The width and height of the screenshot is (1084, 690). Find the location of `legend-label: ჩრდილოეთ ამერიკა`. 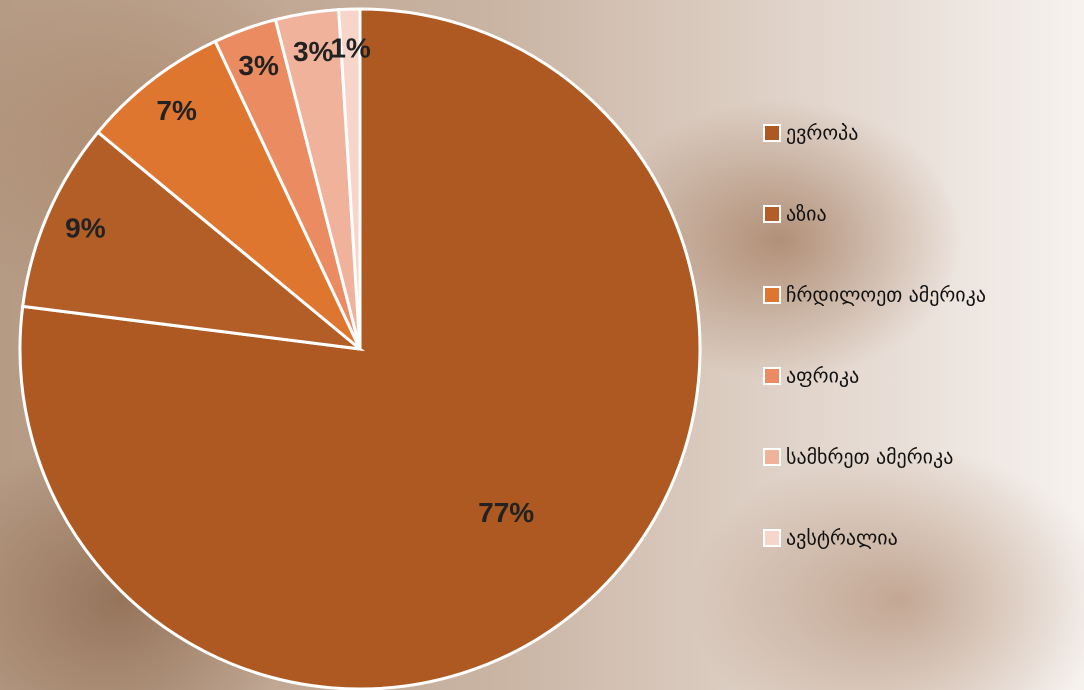

legend-label: ჩრდილოეთ ამერიკა is located at coordinates (886, 295).